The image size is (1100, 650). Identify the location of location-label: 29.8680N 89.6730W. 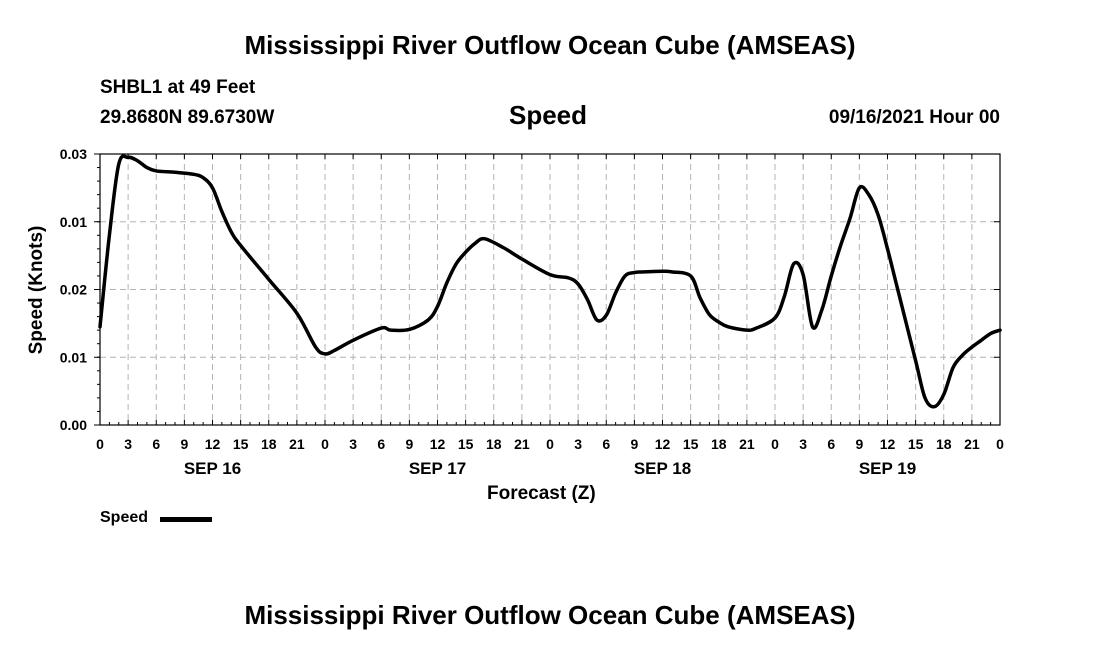
(187, 117).